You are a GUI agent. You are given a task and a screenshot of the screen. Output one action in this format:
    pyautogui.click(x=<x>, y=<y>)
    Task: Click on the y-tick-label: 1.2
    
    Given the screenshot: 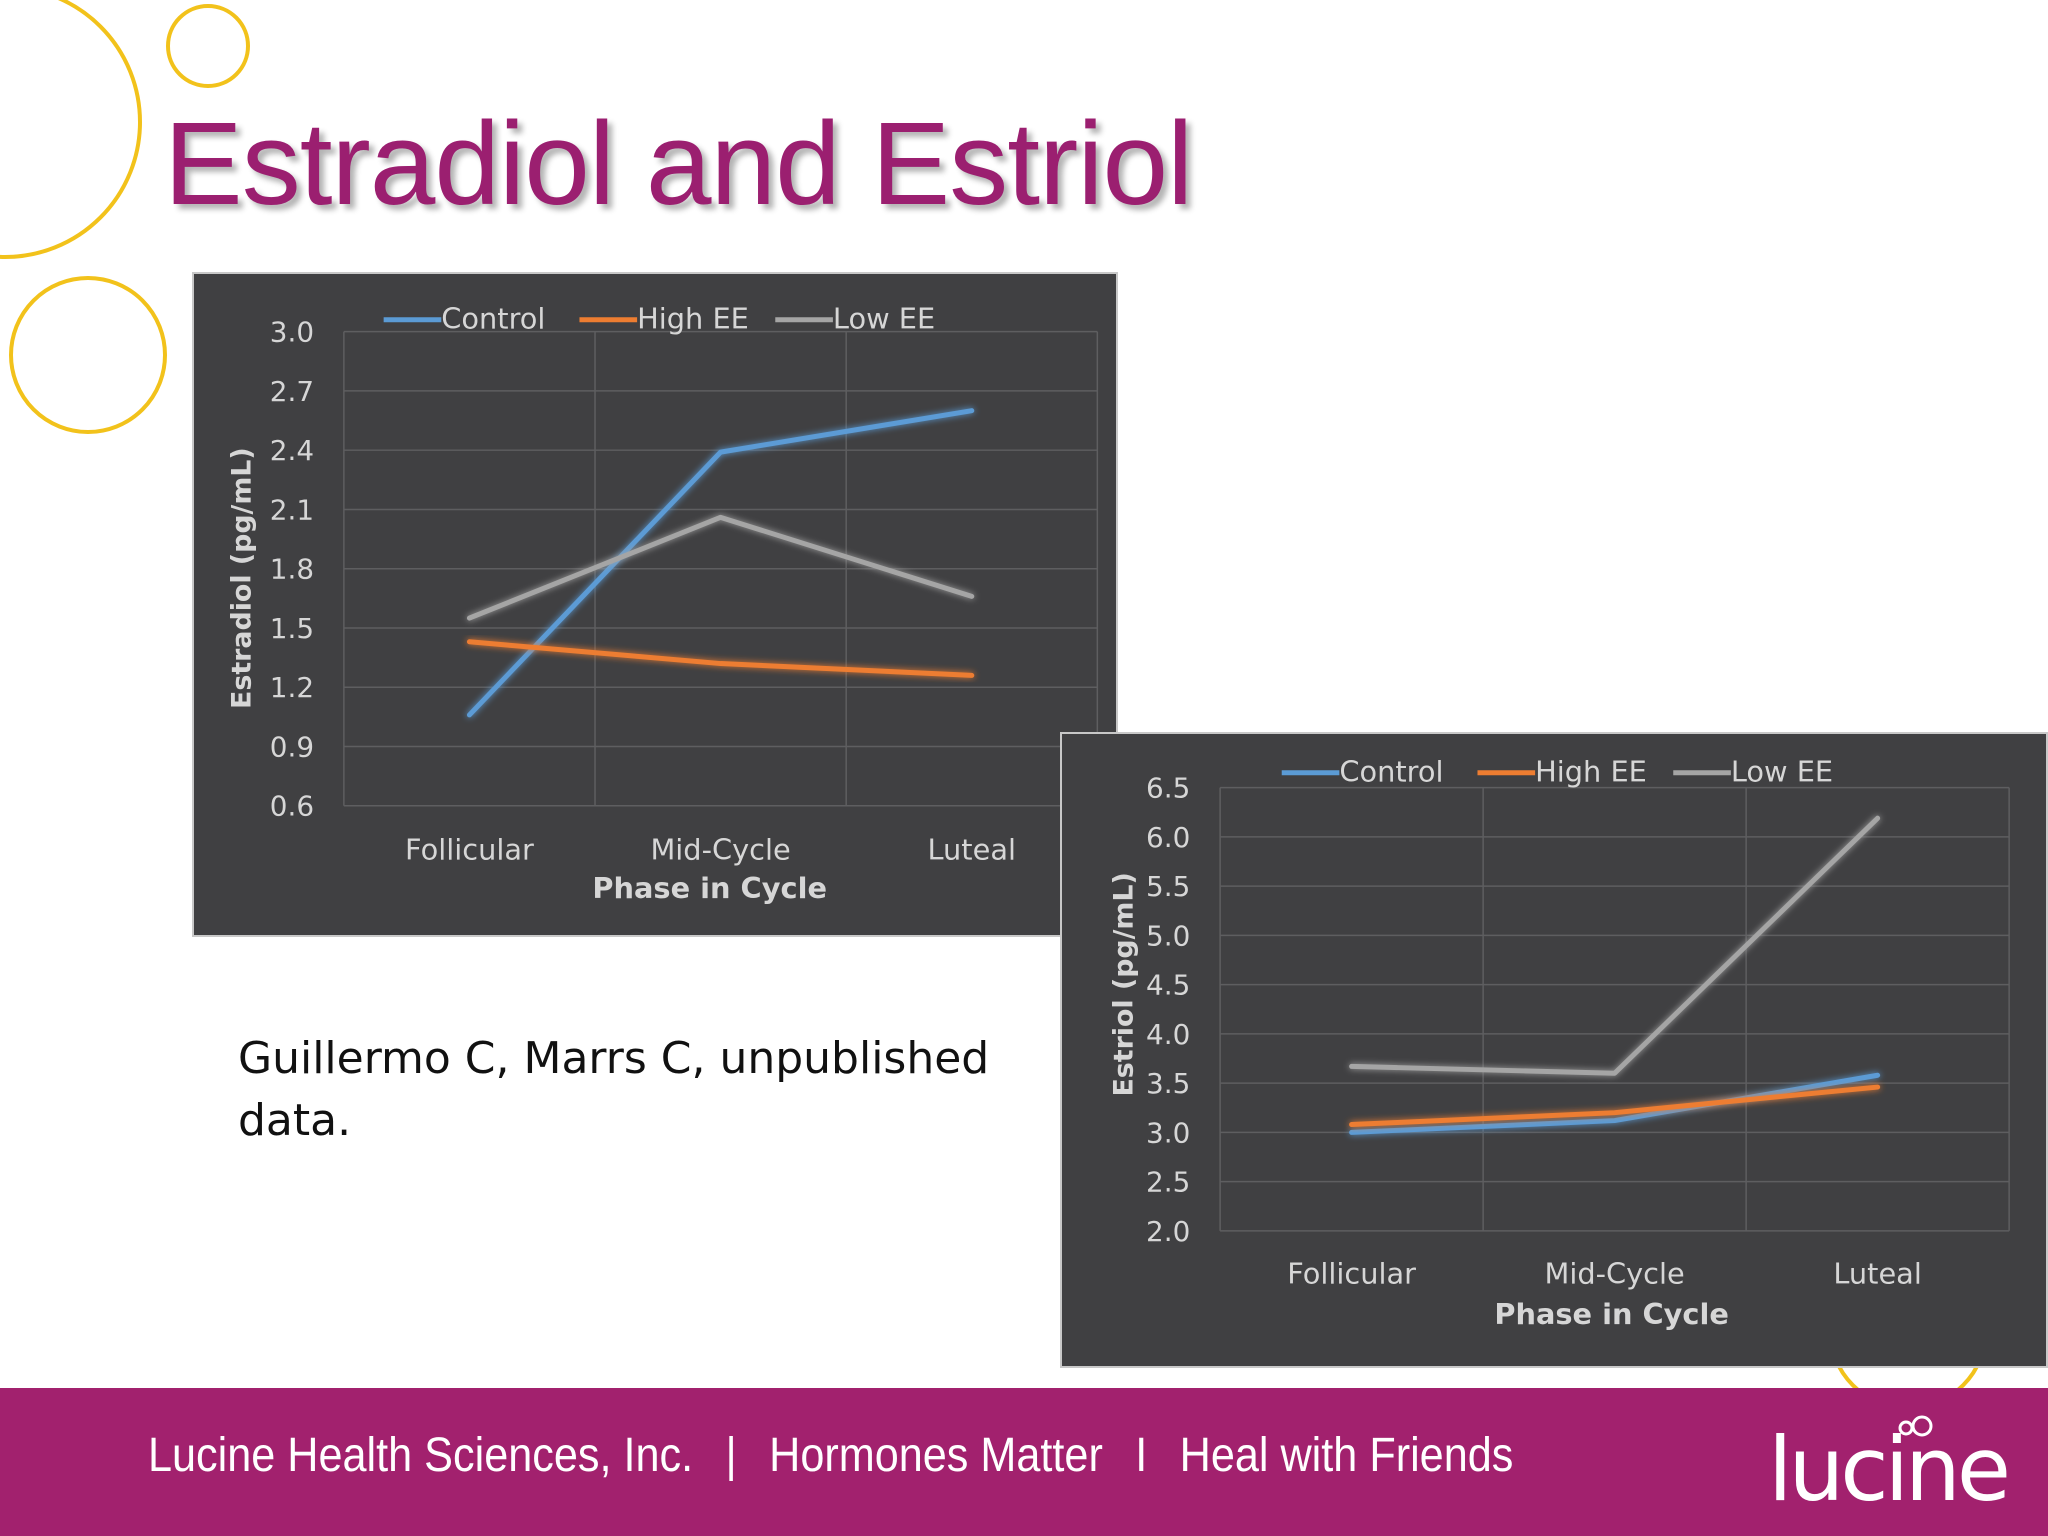 What is the action you would take?
    pyautogui.click(x=292, y=687)
    